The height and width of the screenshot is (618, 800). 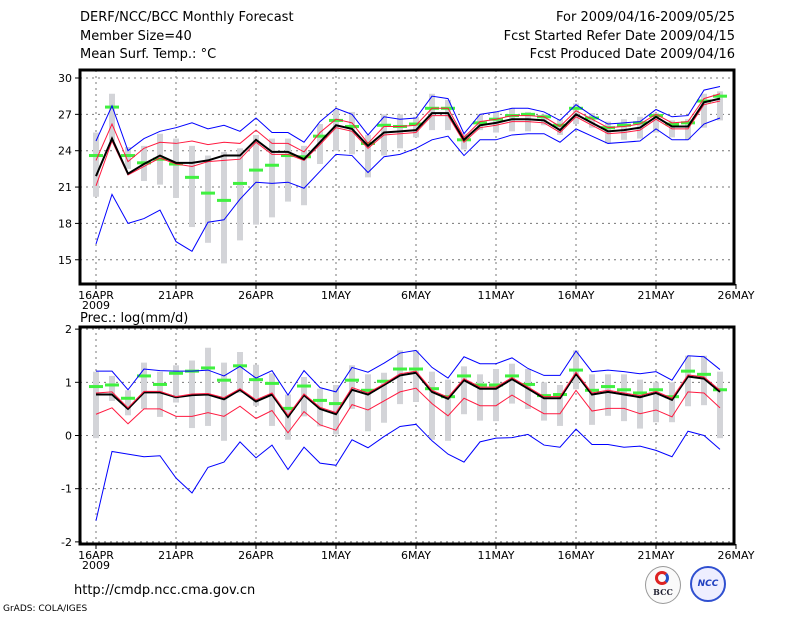 What do you see at coordinates (408, 410) in the screenshot?
I see `red-lower-line` at bounding box center [408, 410].